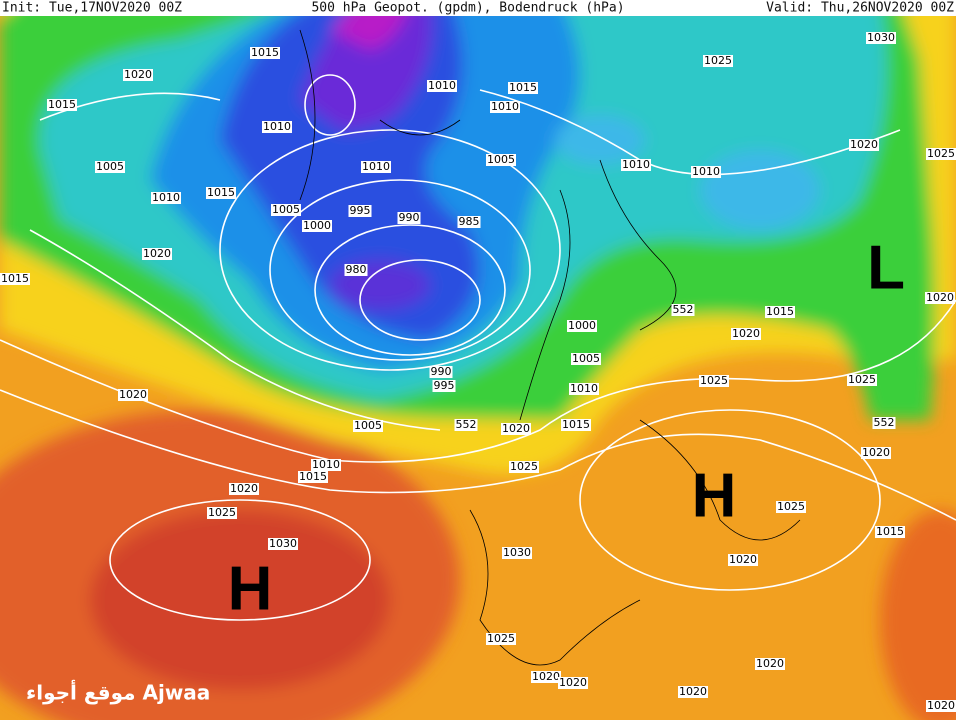 Image resolution: width=956 pixels, height=720 pixels. What do you see at coordinates (250, 588) in the screenshot?
I see `pressure-center: H` at bounding box center [250, 588].